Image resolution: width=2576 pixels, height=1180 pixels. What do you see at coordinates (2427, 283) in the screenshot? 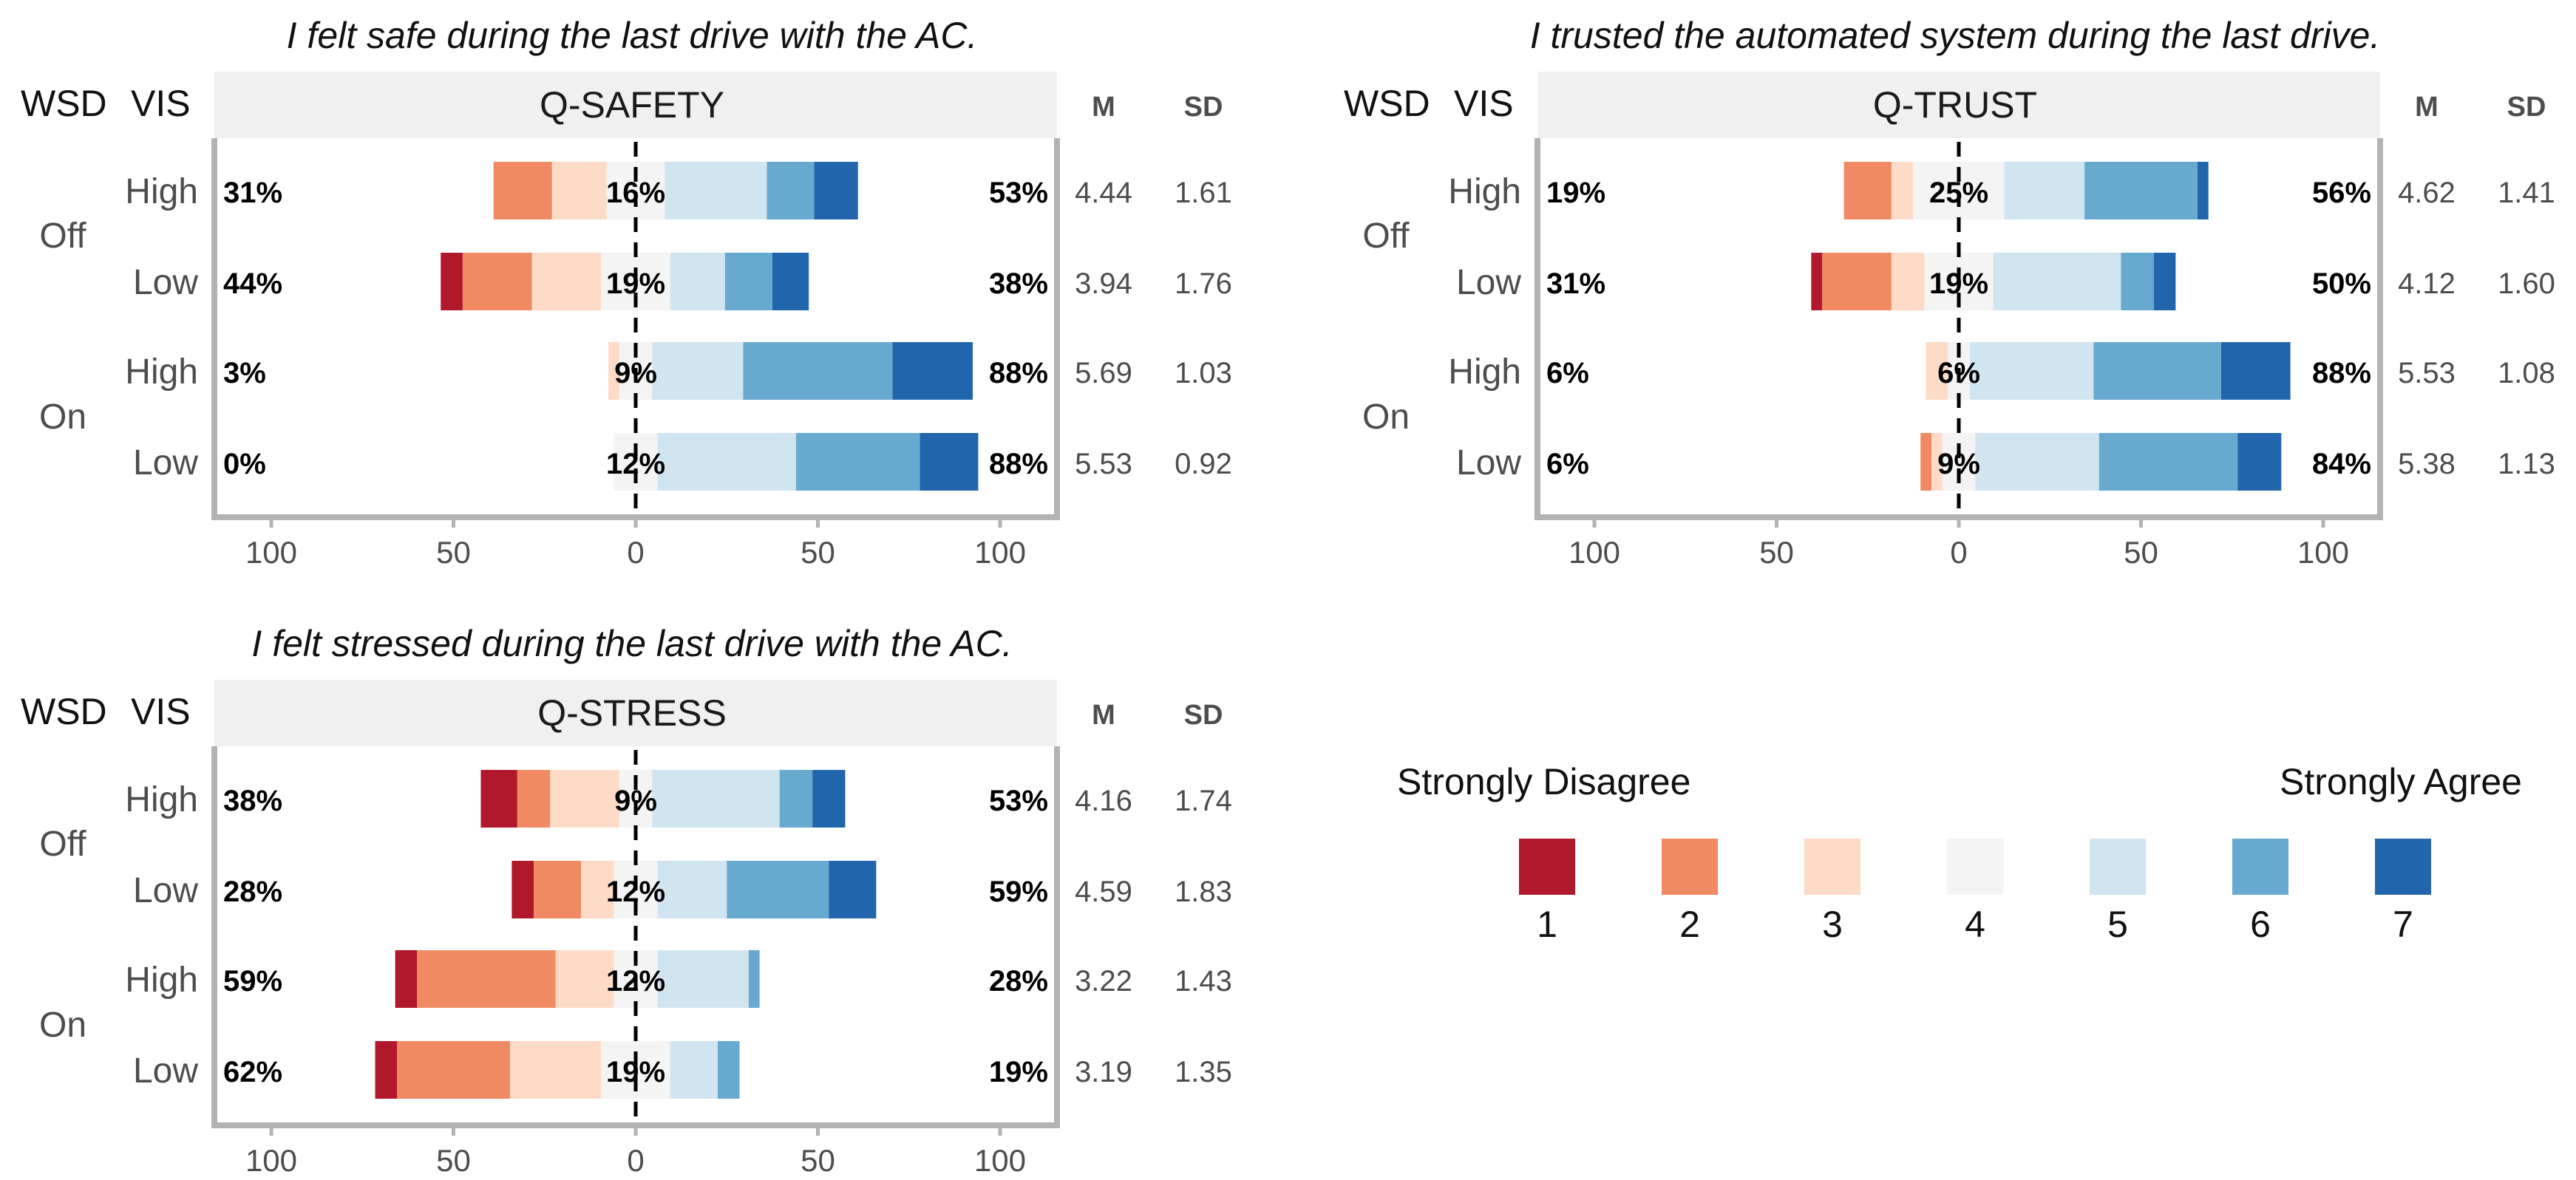
I see `mean-value: 4.12` at bounding box center [2427, 283].